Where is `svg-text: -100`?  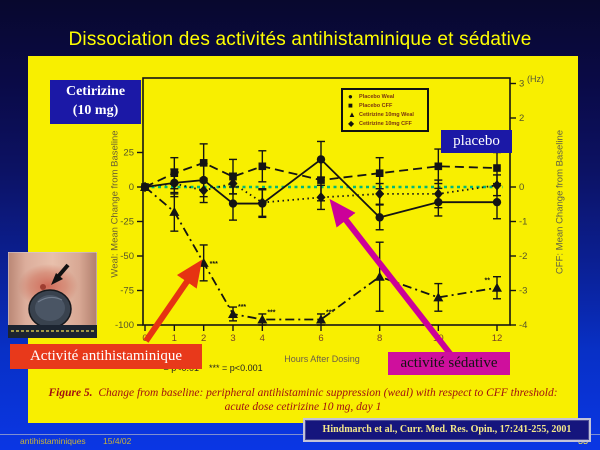
svg-text: -100 is located at coordinates (124, 325).